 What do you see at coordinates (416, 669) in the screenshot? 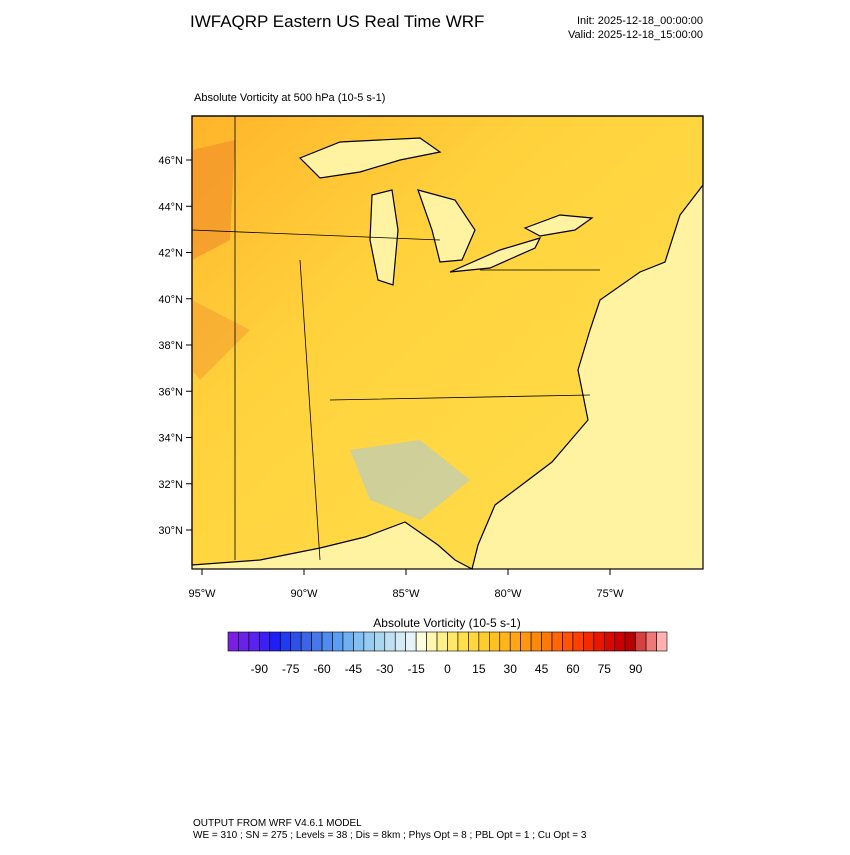
I see `colorbar-label: -15` at bounding box center [416, 669].